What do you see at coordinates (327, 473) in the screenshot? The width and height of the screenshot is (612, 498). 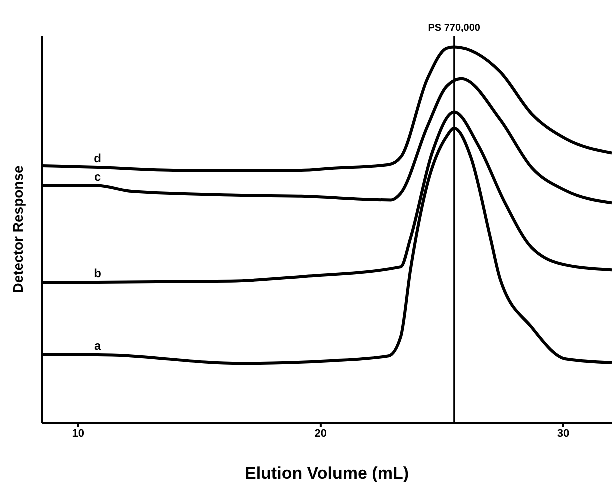 I see `x-axis-title: Elution Volume (mL)` at bounding box center [327, 473].